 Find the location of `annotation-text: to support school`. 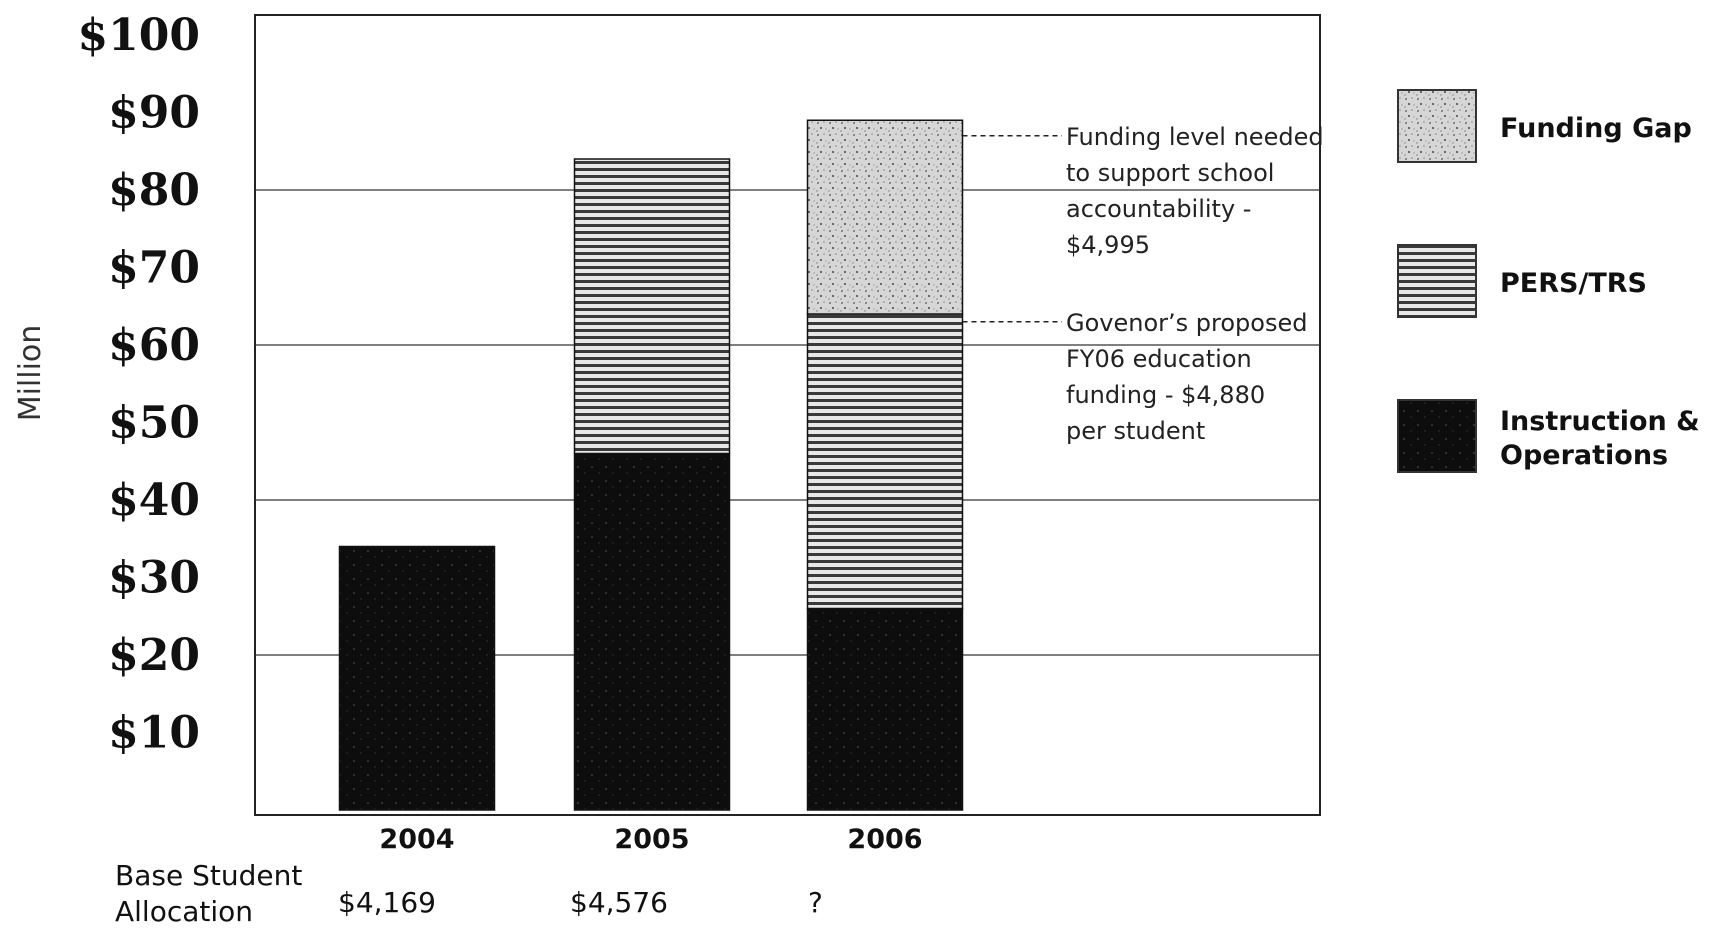

annotation-text: to support school is located at coordinates (1170, 173).